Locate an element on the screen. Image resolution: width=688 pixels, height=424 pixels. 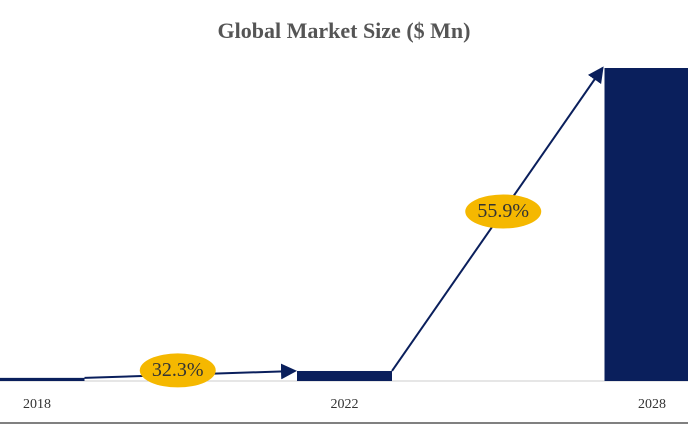
growth-label: 55.9% is located at coordinates (503, 211).